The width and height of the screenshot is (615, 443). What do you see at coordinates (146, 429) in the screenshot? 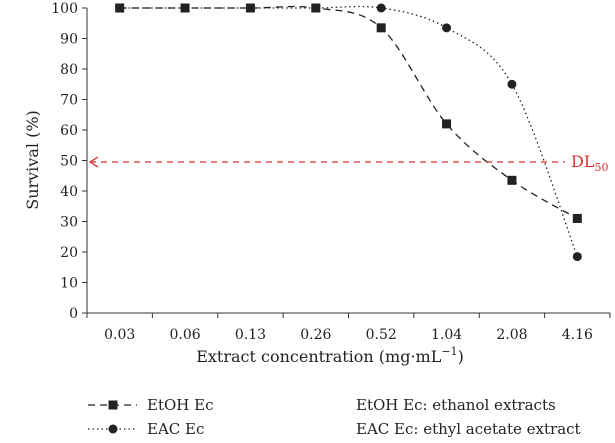
I see `legend-item-eac-ec: EAC Ec` at bounding box center [146, 429].